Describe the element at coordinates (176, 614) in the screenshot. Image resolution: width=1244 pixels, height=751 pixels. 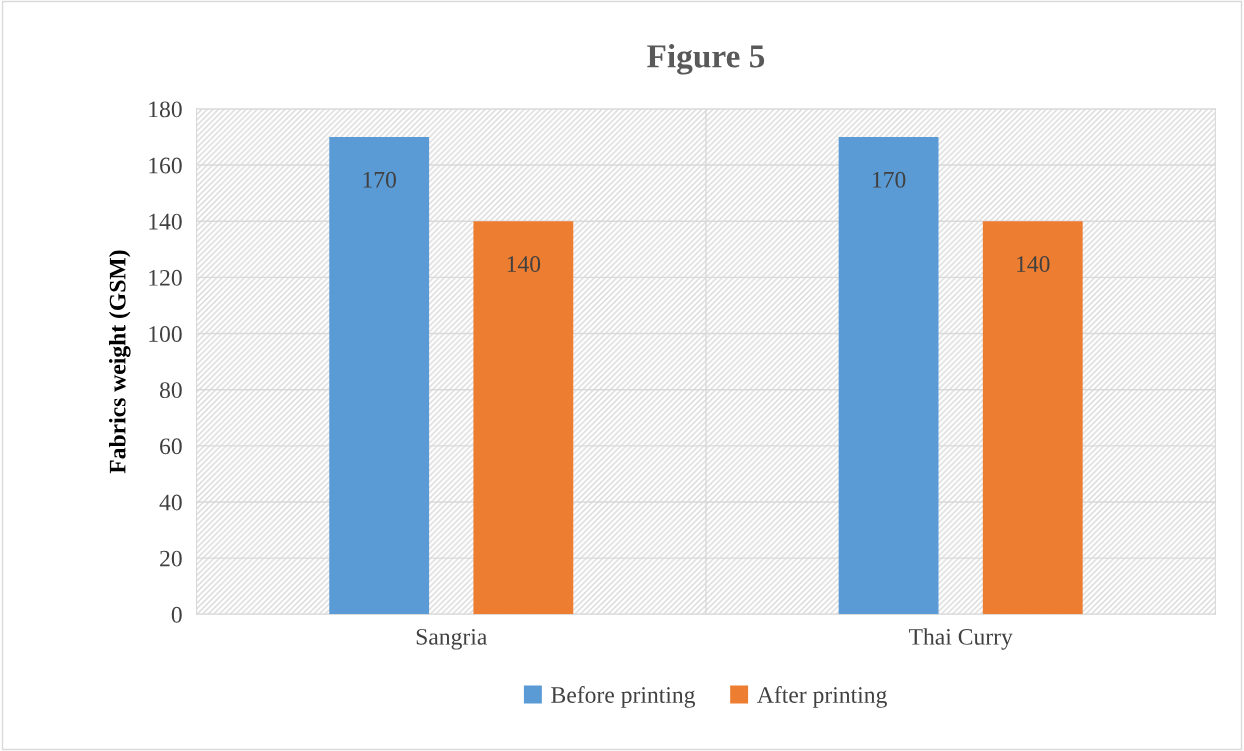
I see `y-tick-label: 0` at that location.